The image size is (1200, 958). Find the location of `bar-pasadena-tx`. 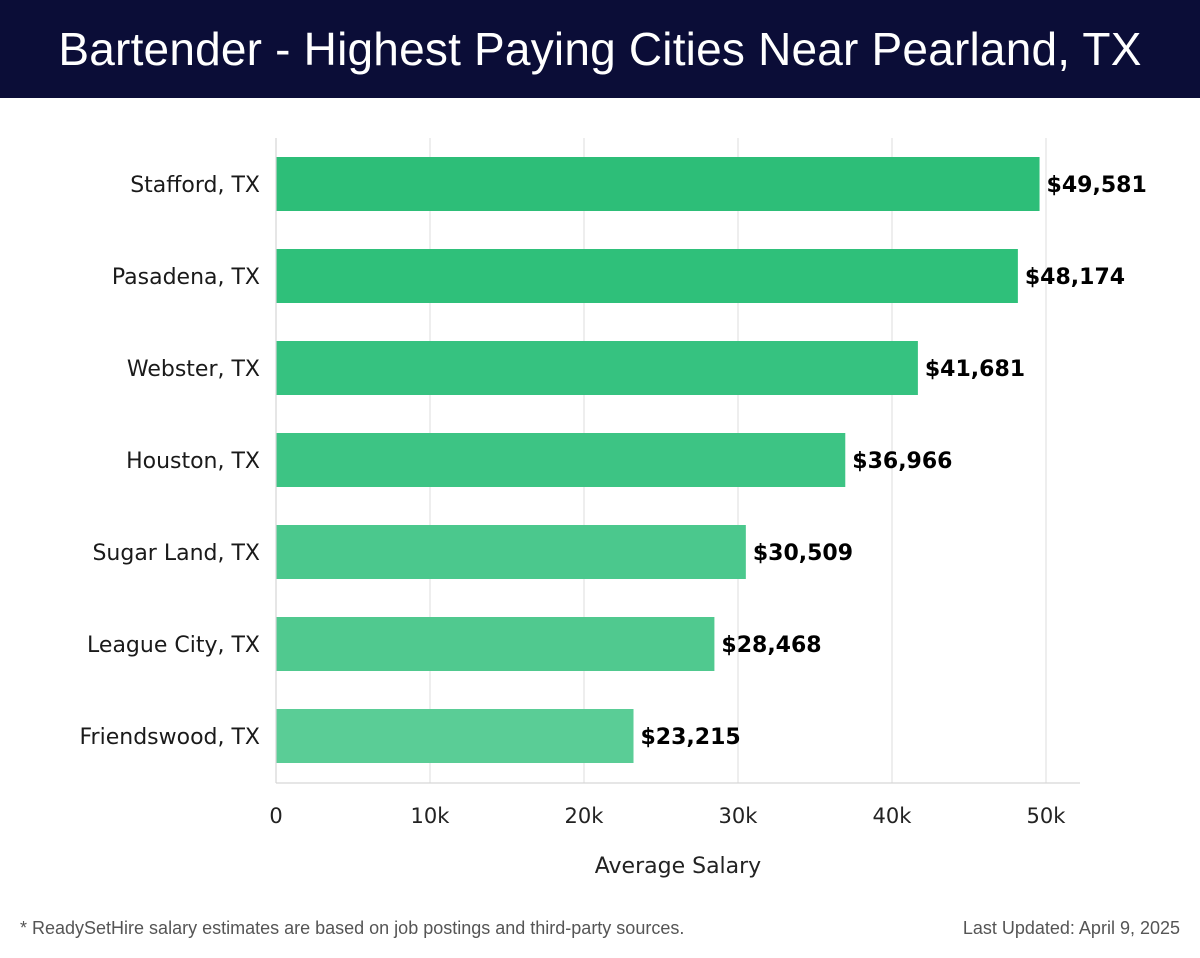

bar-pasadena-tx is located at coordinates (647, 276).